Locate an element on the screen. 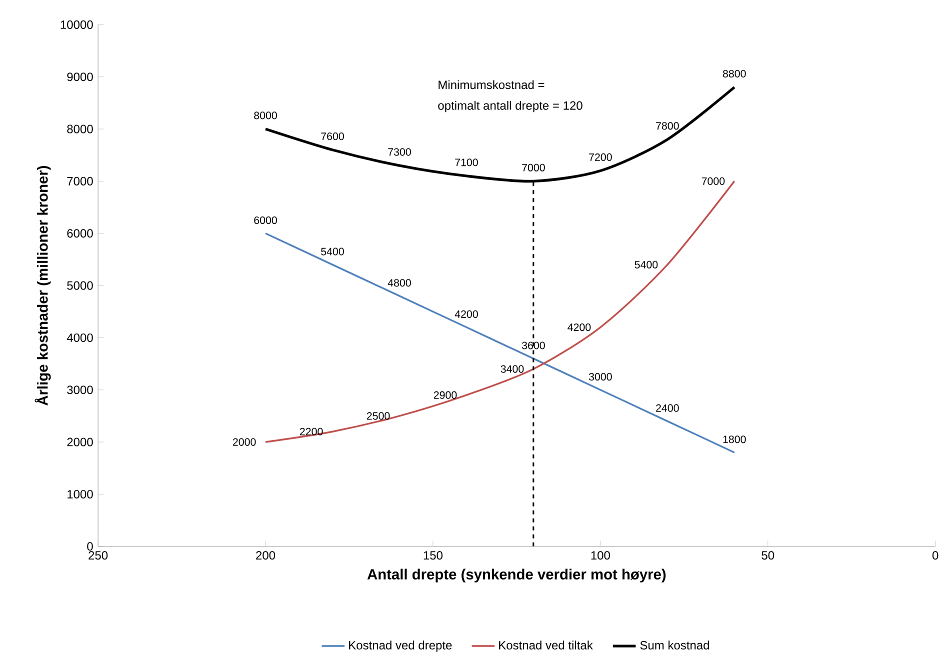  data-label: 2400 is located at coordinates (667, 408).